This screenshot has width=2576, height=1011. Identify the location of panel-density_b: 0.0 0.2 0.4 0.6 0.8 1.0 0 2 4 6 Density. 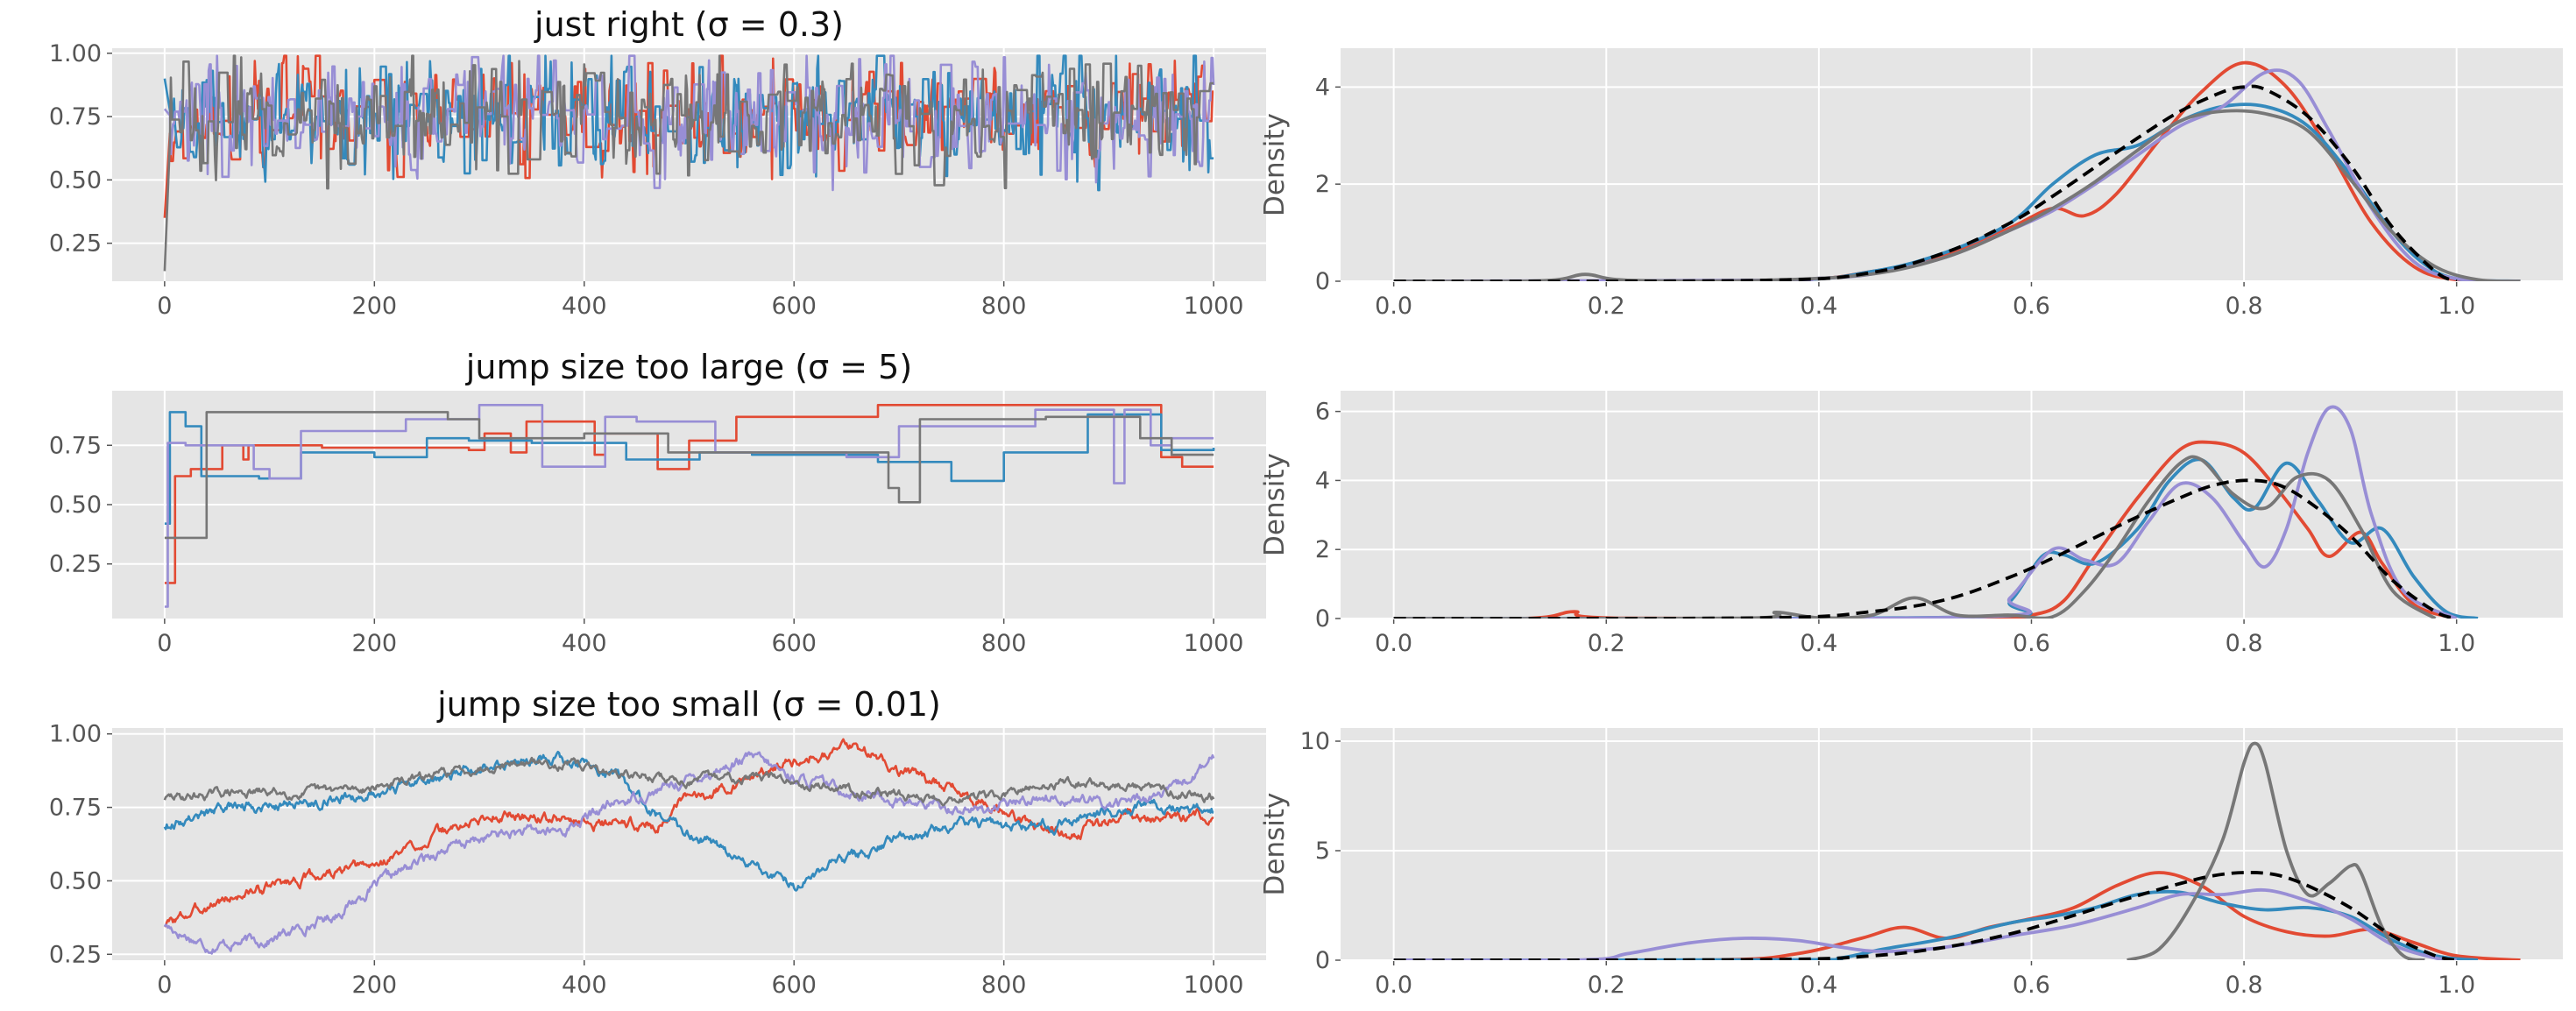
(1911, 524).